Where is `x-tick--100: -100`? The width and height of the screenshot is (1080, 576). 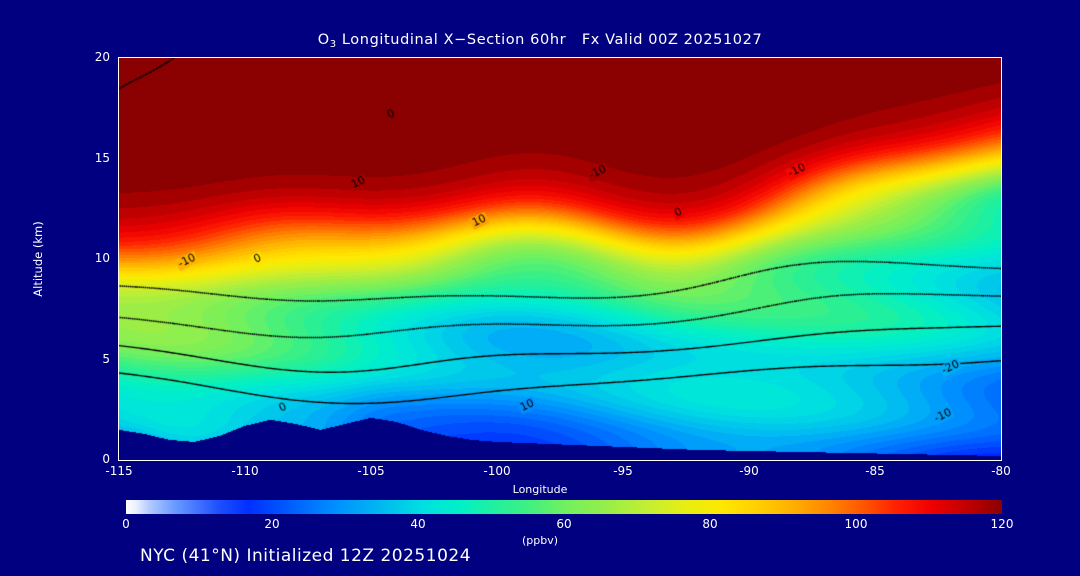
x-tick--100: -100 is located at coordinates (497, 471).